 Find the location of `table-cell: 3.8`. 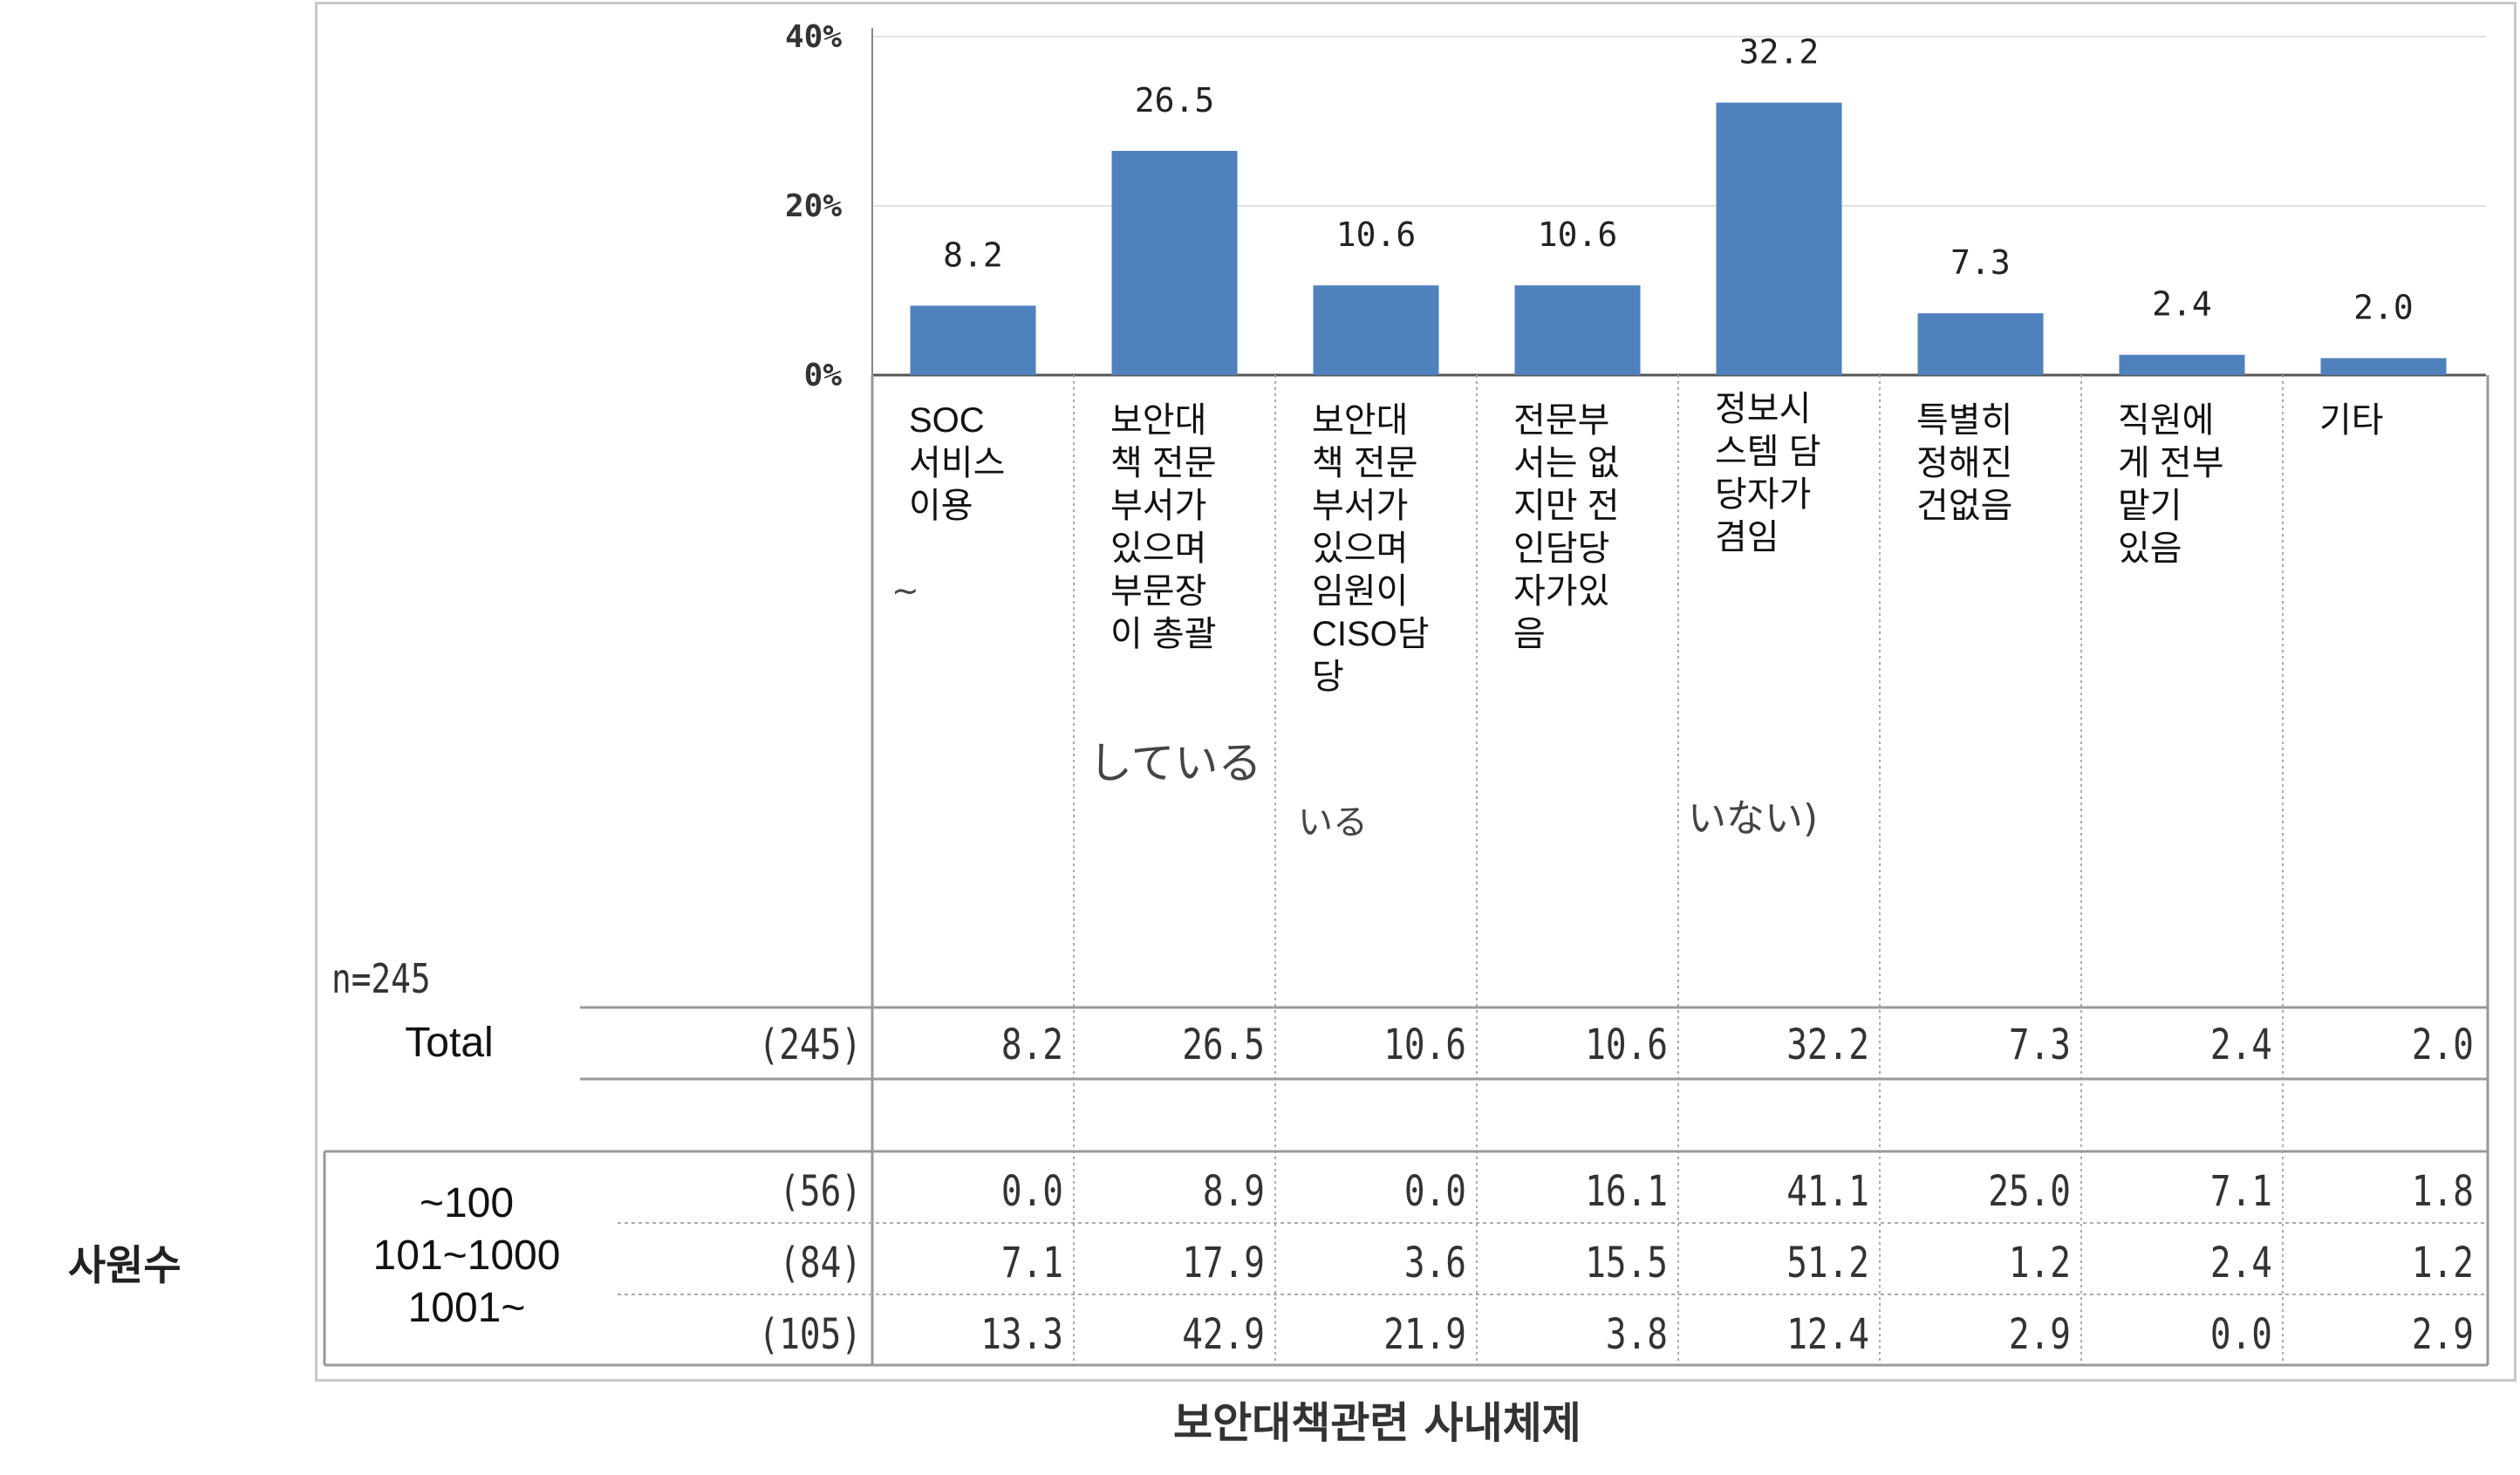

table-cell: 3.8 is located at coordinates (1636, 1334).